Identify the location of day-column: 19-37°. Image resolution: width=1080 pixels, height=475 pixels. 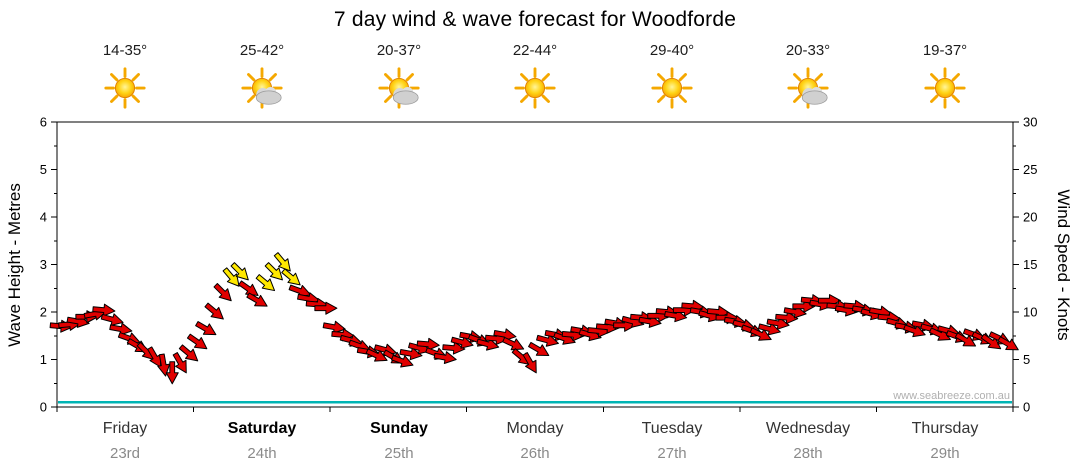
(945, 79).